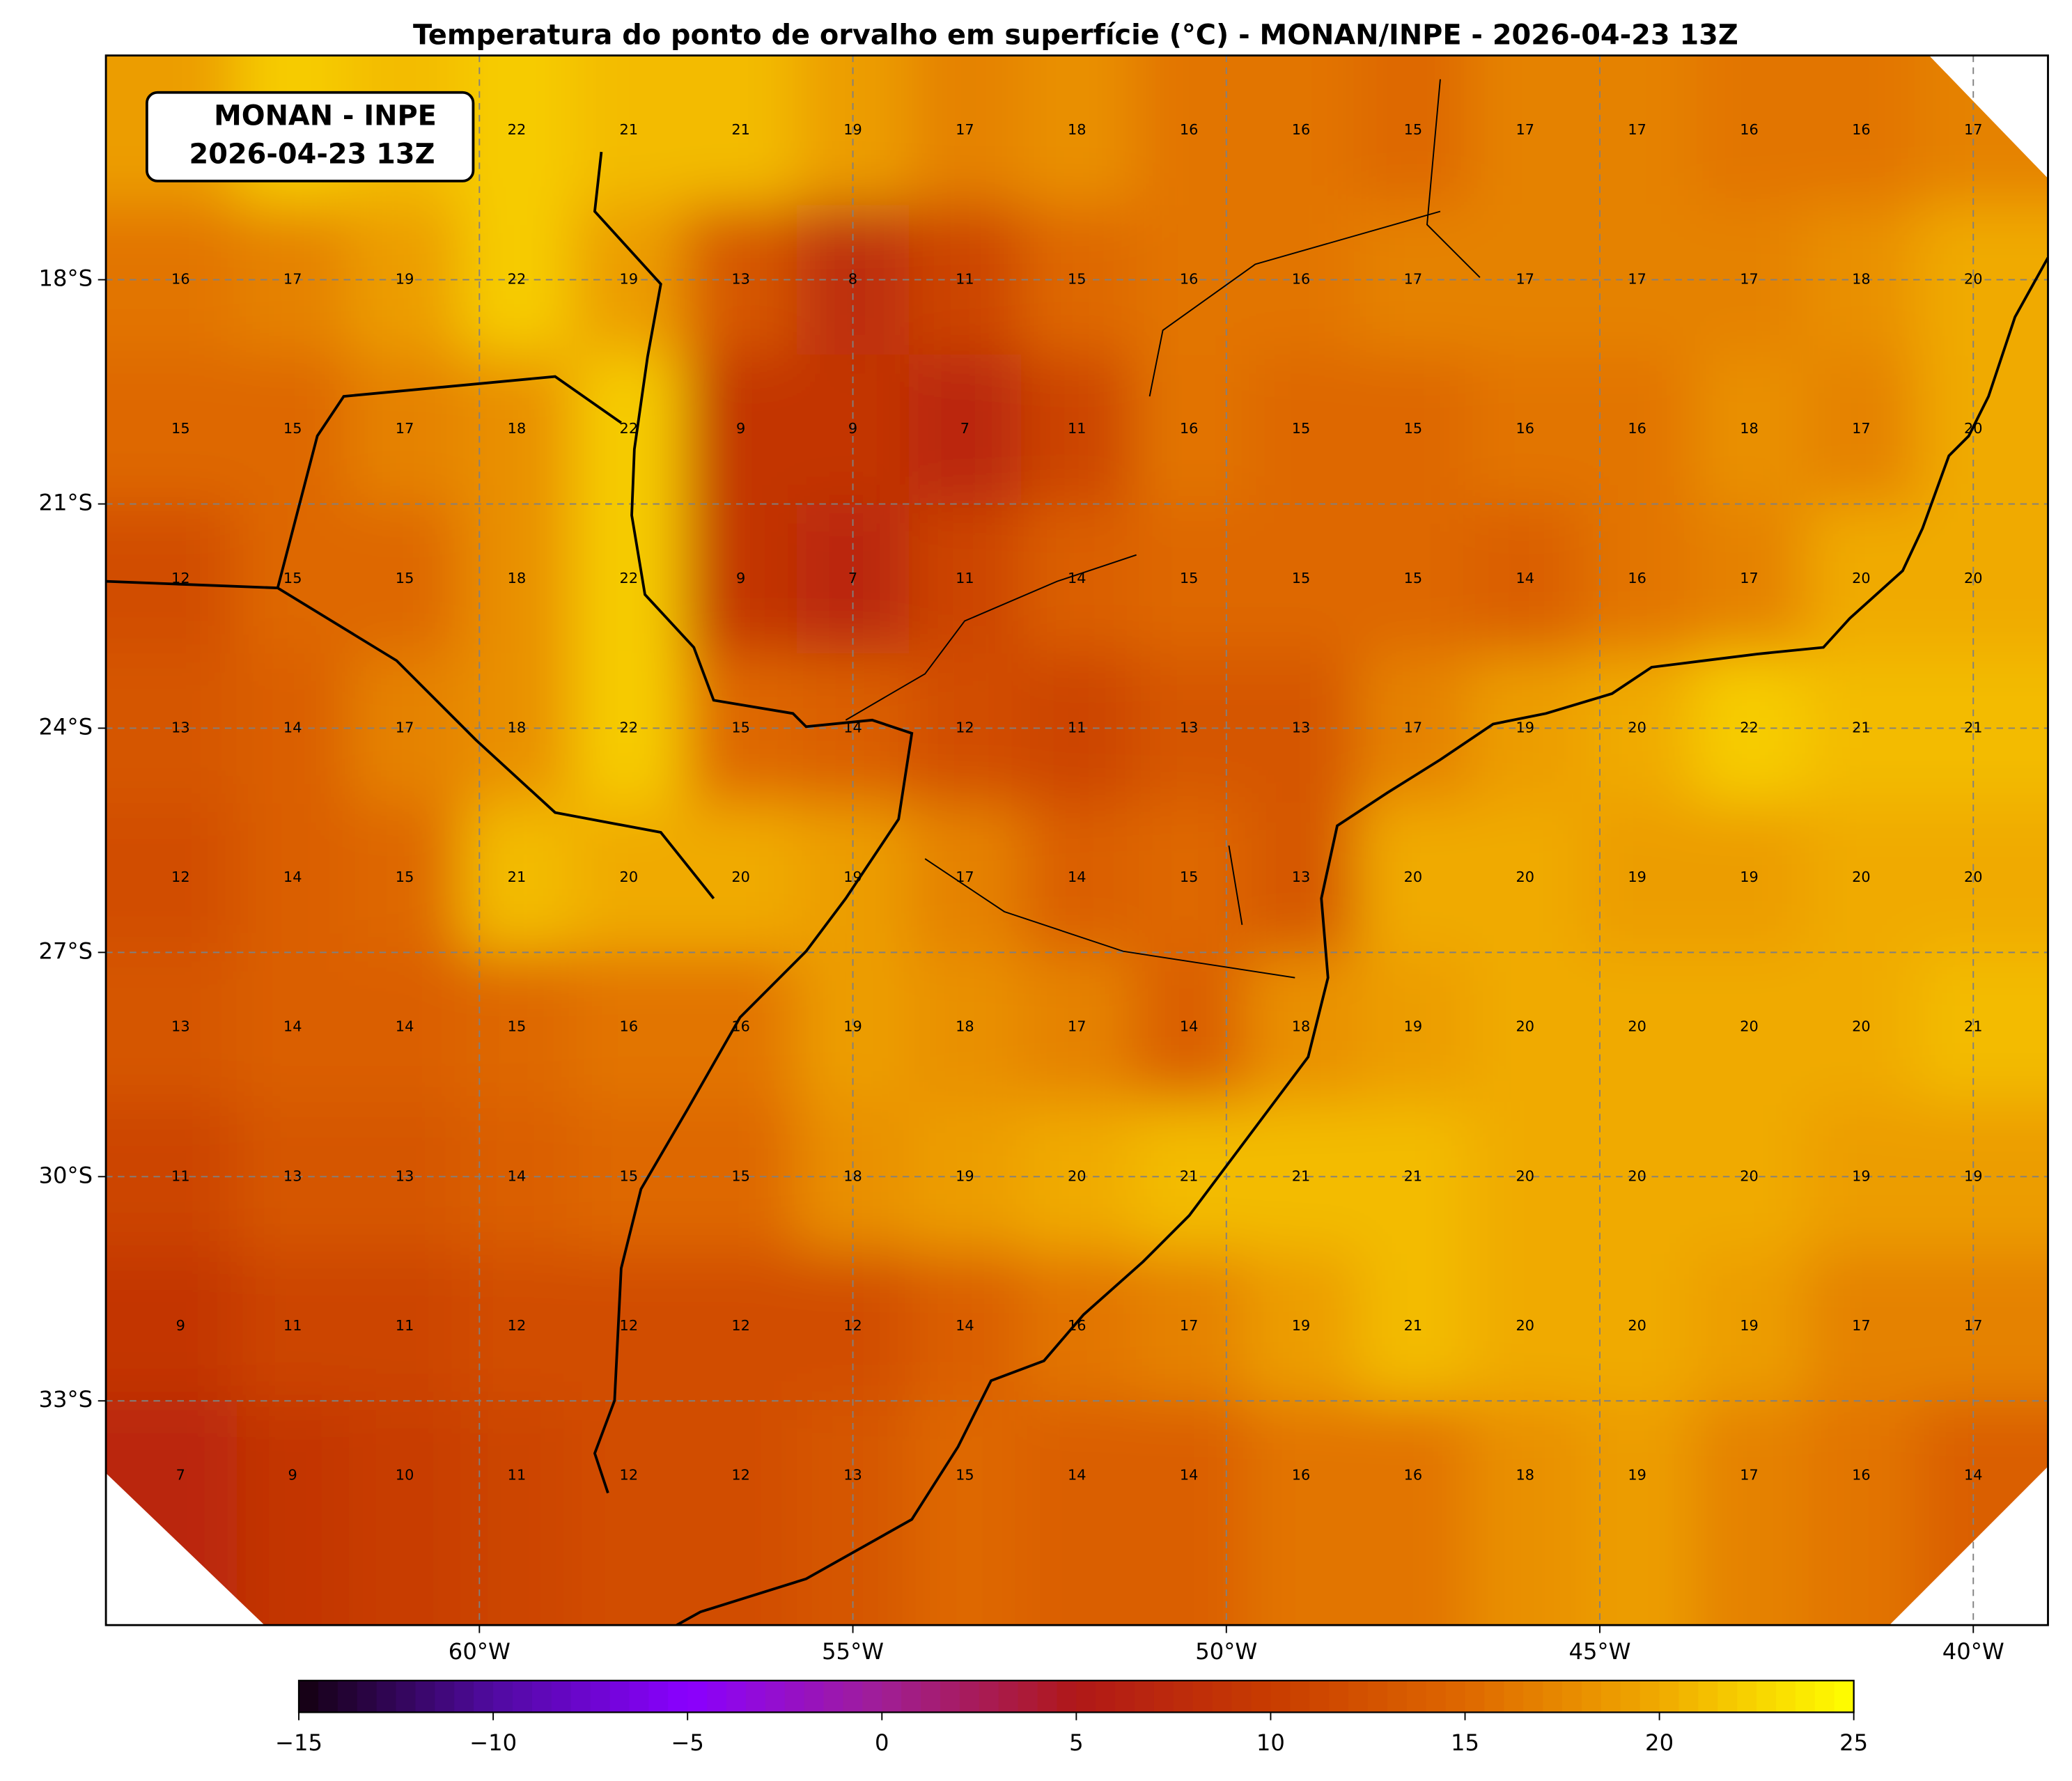 The height and width of the screenshot is (1781, 2072). Describe the element at coordinates (853, 1651) in the screenshot. I see `x-tick-label: 55°W` at that location.